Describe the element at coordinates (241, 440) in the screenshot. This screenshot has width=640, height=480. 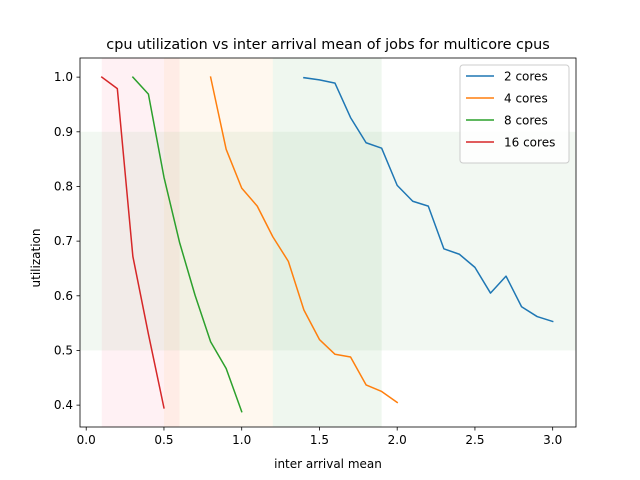
I see `x-tick-label: 1.0` at that location.